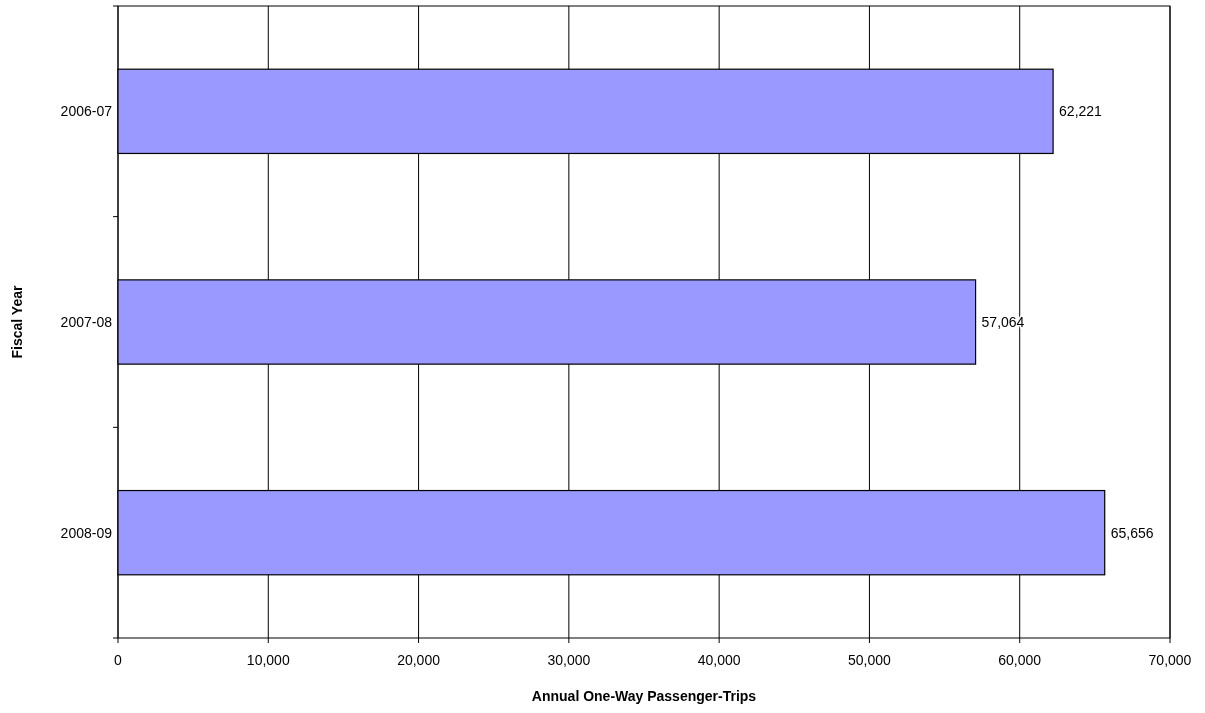 The image size is (1205, 713). Describe the element at coordinates (17, 322) in the screenshot. I see `y-axis-title: Fiscal Year` at that location.